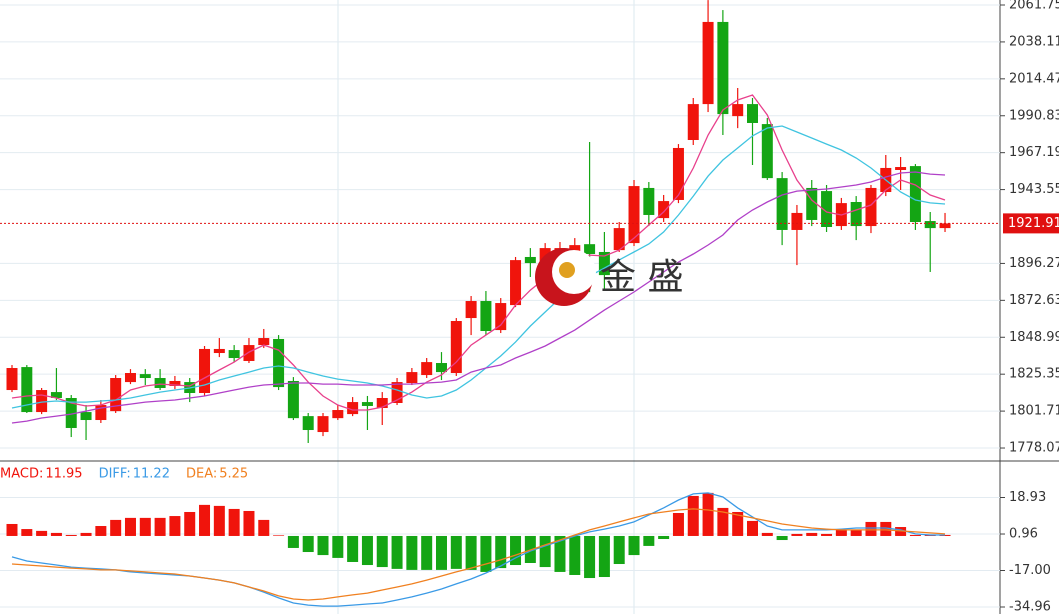 This screenshot has width=1059, height=614. I want to click on y-tick-label: 1943.55, so click(1034, 189).